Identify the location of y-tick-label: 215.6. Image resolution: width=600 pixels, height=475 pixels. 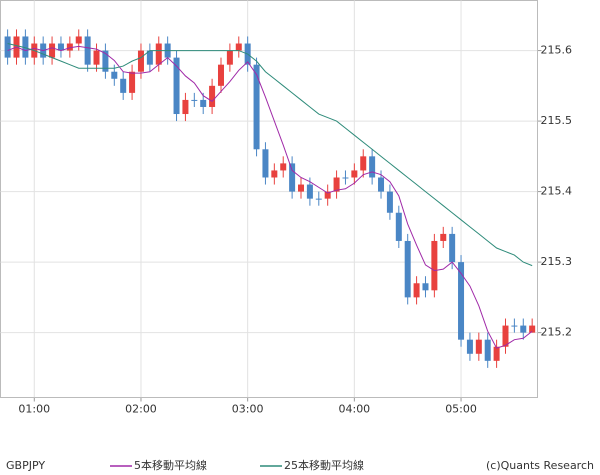
(557, 50).